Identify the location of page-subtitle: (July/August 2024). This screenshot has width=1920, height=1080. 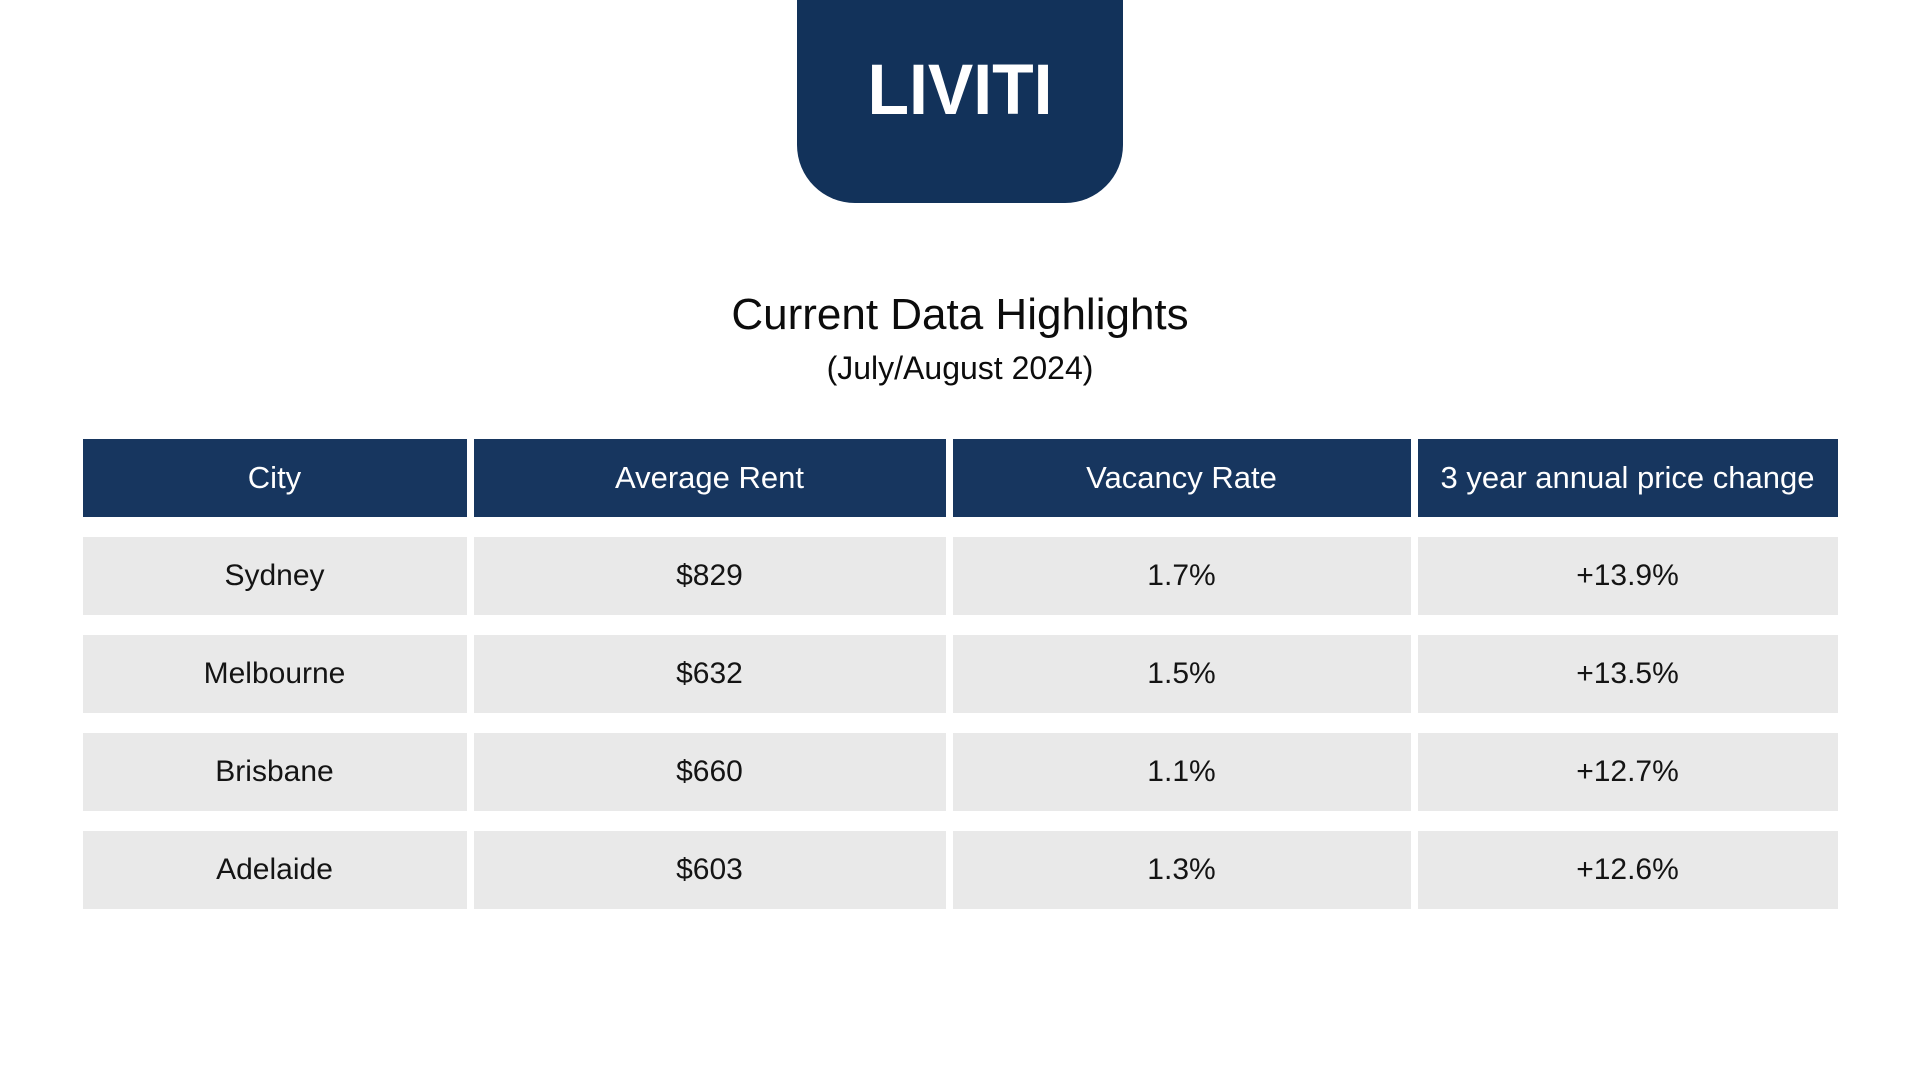
(960, 368).